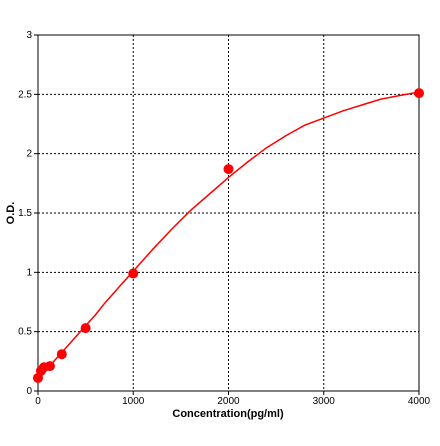  What do you see at coordinates (228, 401) in the screenshot?
I see `x-tick-label: 2000` at bounding box center [228, 401].